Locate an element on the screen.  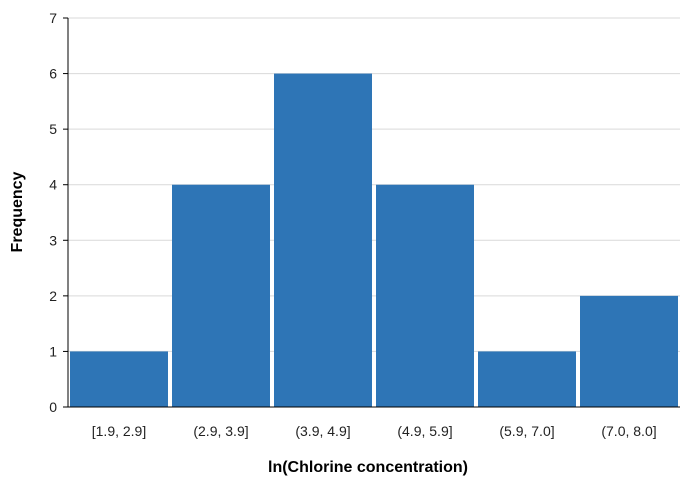
y-tick-label: 6 is located at coordinates (53, 74).